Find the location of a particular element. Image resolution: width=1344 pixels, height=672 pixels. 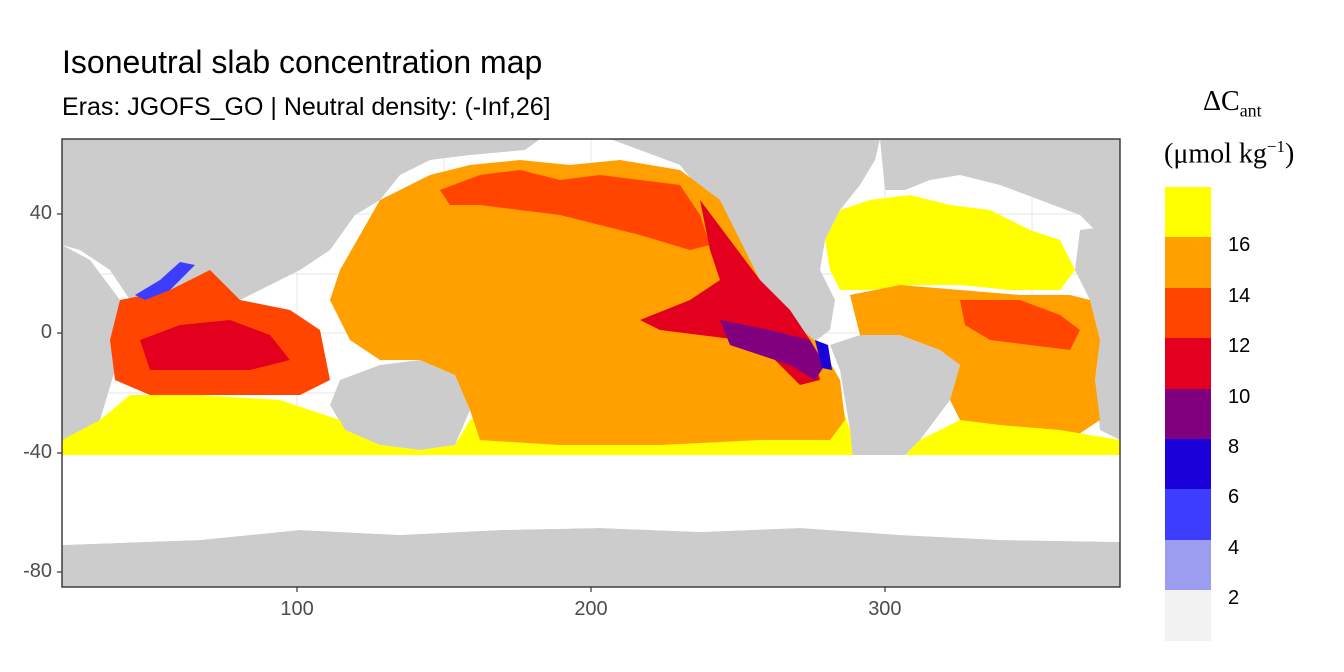

legend-label: 4 is located at coordinates (1234, 547).